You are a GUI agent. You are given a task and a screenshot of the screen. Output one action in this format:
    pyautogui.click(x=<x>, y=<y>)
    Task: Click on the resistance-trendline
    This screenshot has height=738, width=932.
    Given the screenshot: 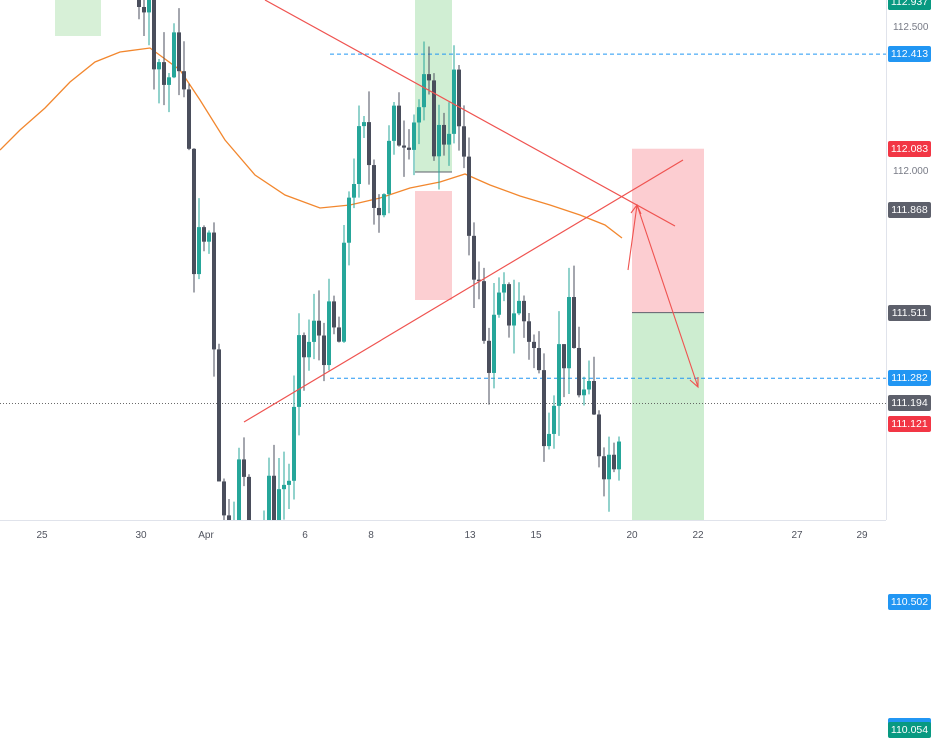 What is the action you would take?
    pyautogui.click(x=470, y=113)
    